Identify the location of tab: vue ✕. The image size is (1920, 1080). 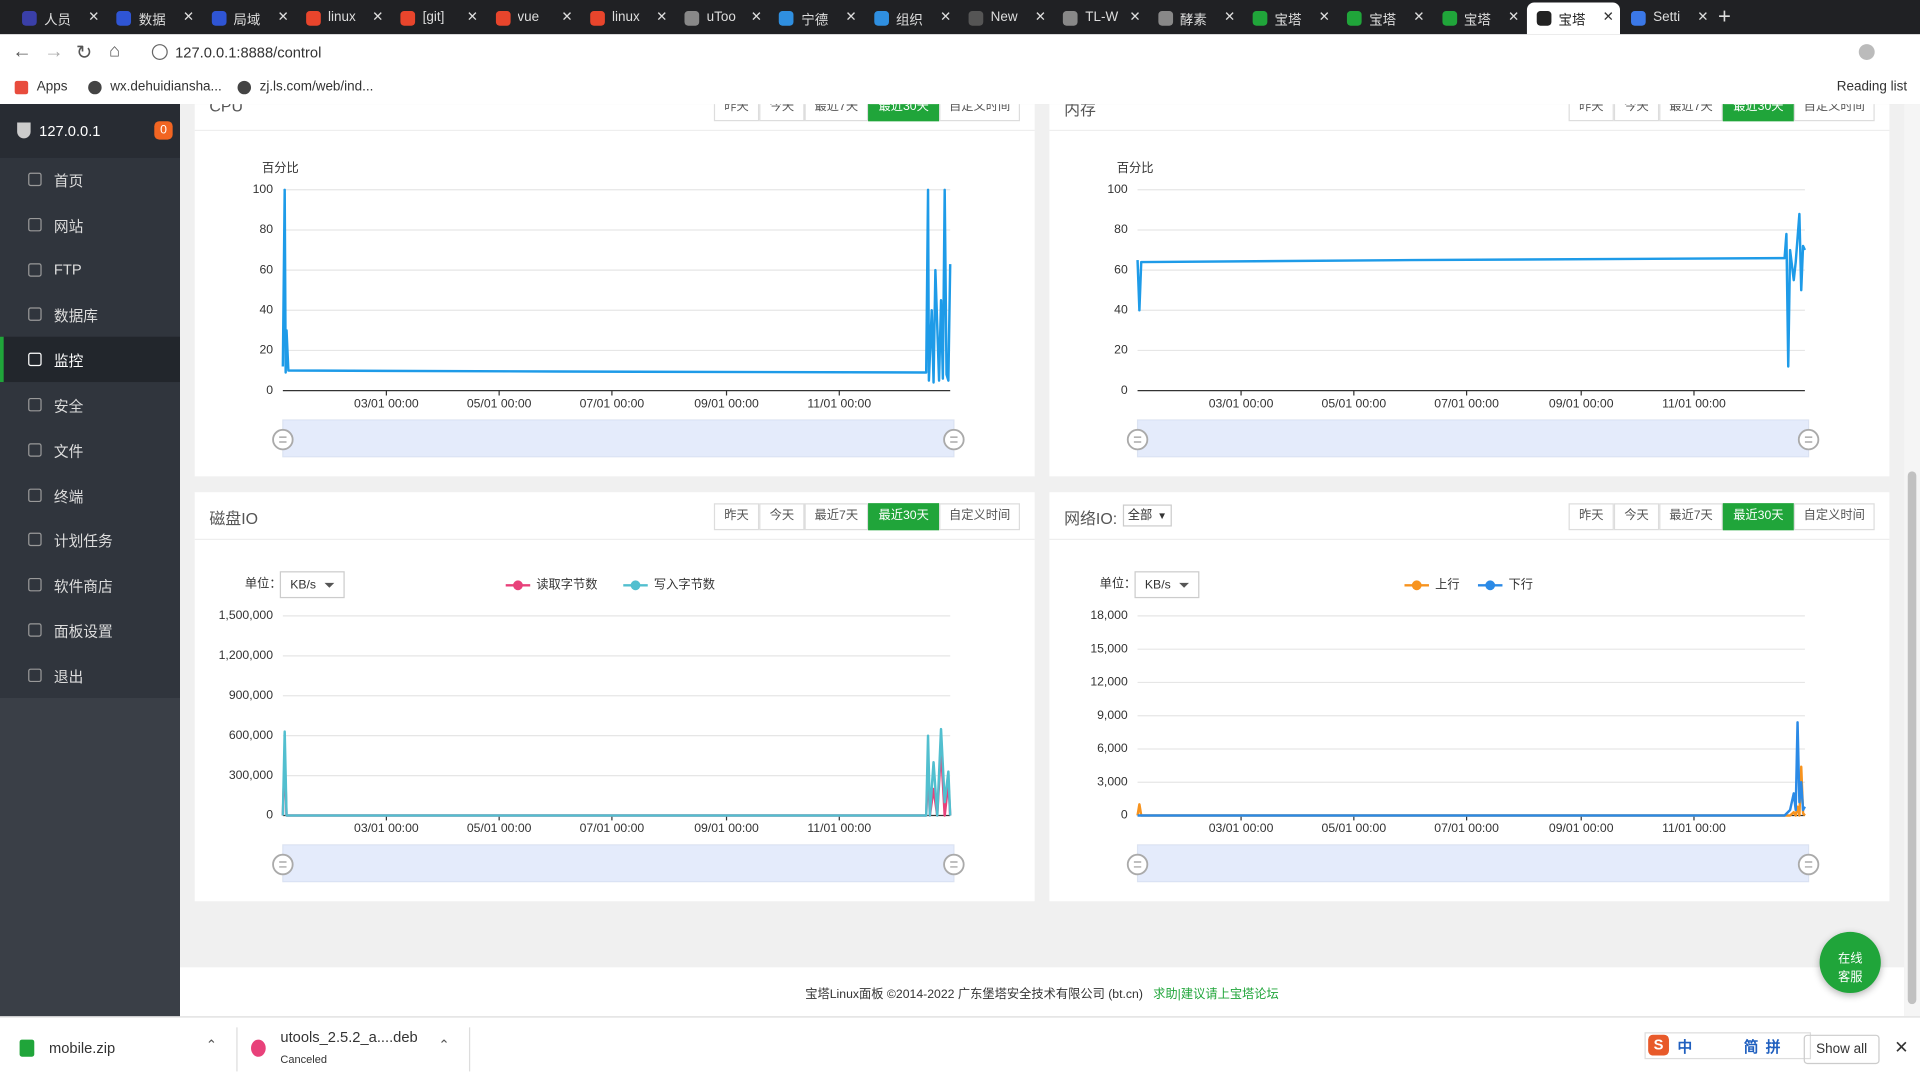
(532, 18).